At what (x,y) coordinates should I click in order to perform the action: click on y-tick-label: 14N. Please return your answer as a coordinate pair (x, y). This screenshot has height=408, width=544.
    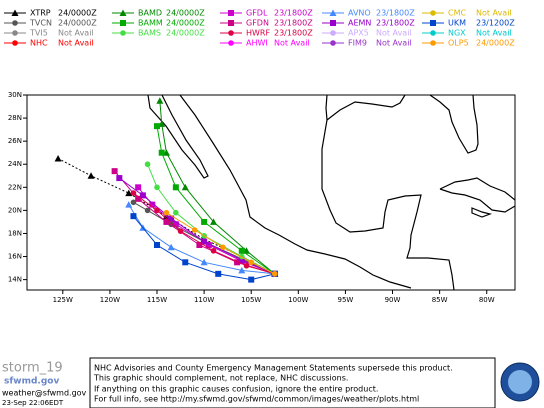
    Looking at the image, I should click on (15, 280).